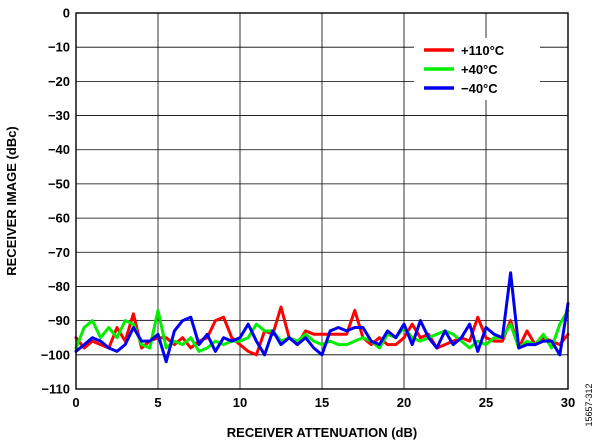  Describe the element at coordinates (479, 69) in the screenshot. I see `legend-label-1: +40°C` at that location.